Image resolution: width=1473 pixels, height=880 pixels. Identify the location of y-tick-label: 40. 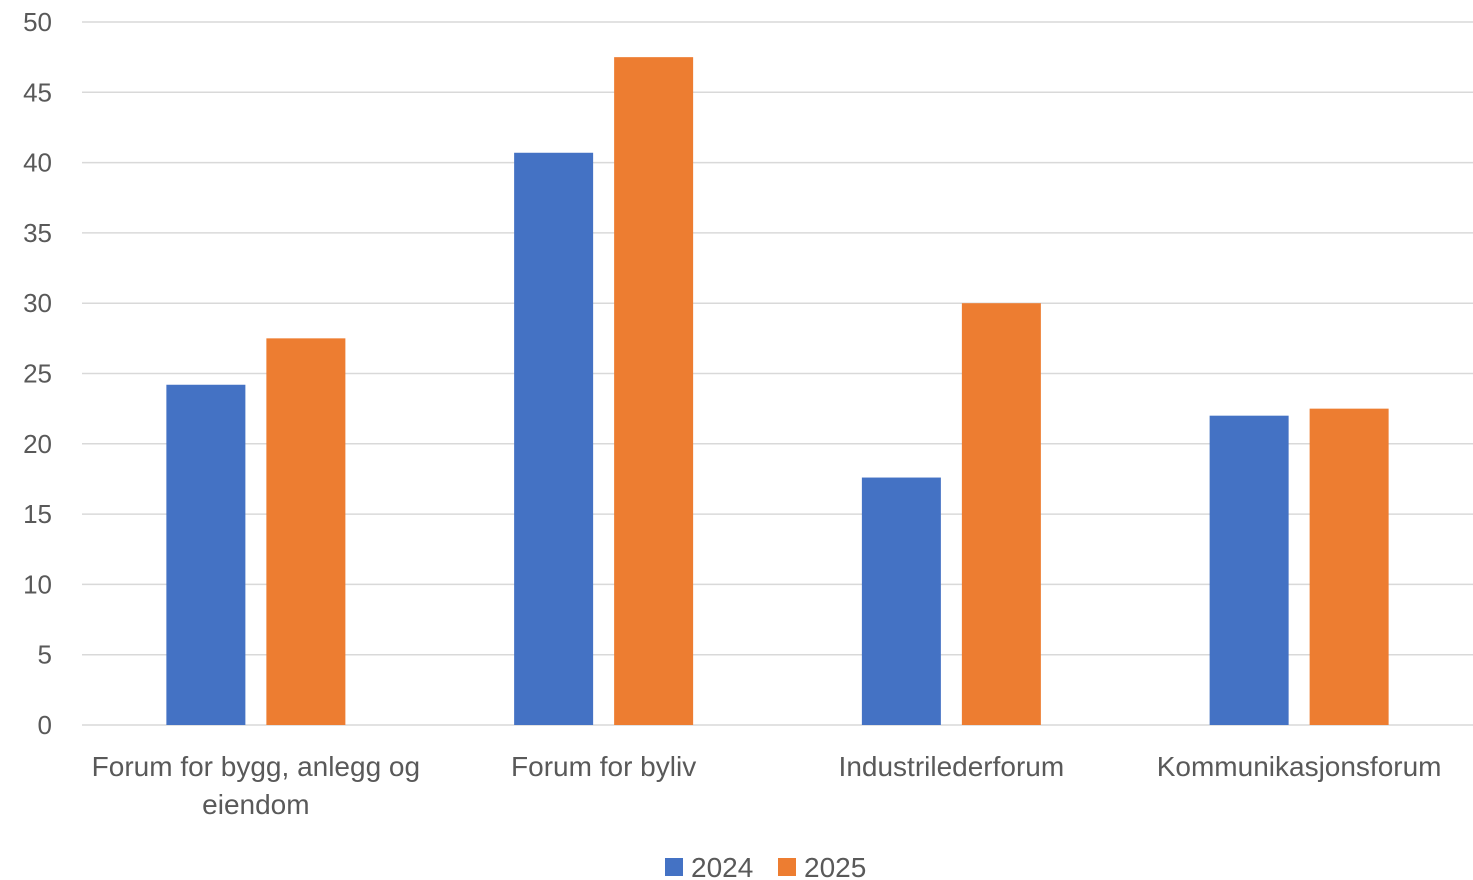
(37, 163).